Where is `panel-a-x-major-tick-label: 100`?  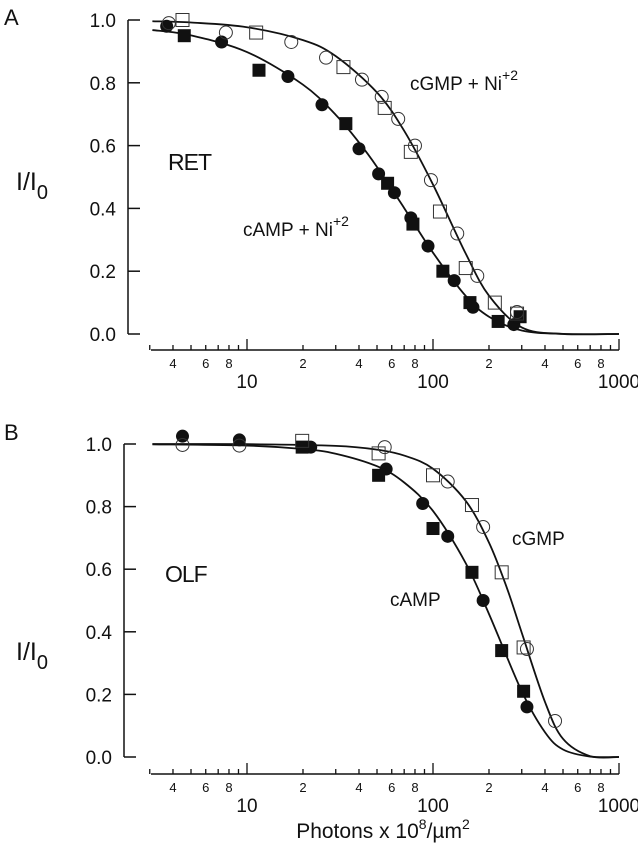 panel-a-x-major-tick-label: 100 is located at coordinates (433, 382).